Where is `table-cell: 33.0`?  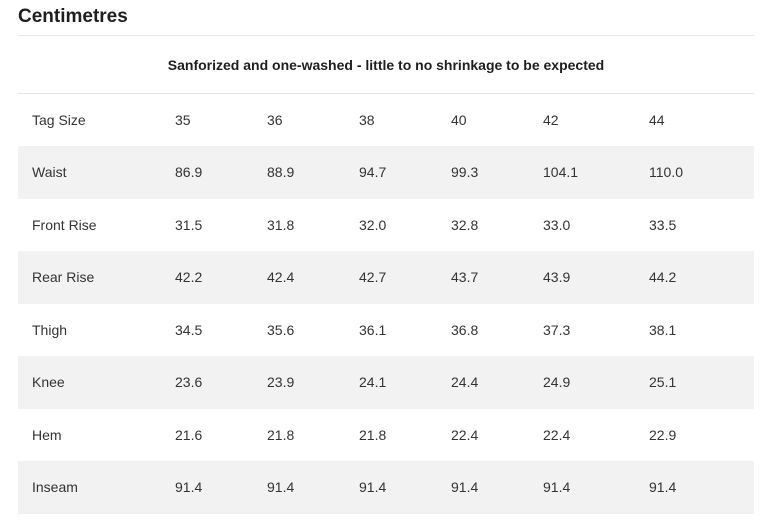 table-cell: 33.0 is located at coordinates (557, 224).